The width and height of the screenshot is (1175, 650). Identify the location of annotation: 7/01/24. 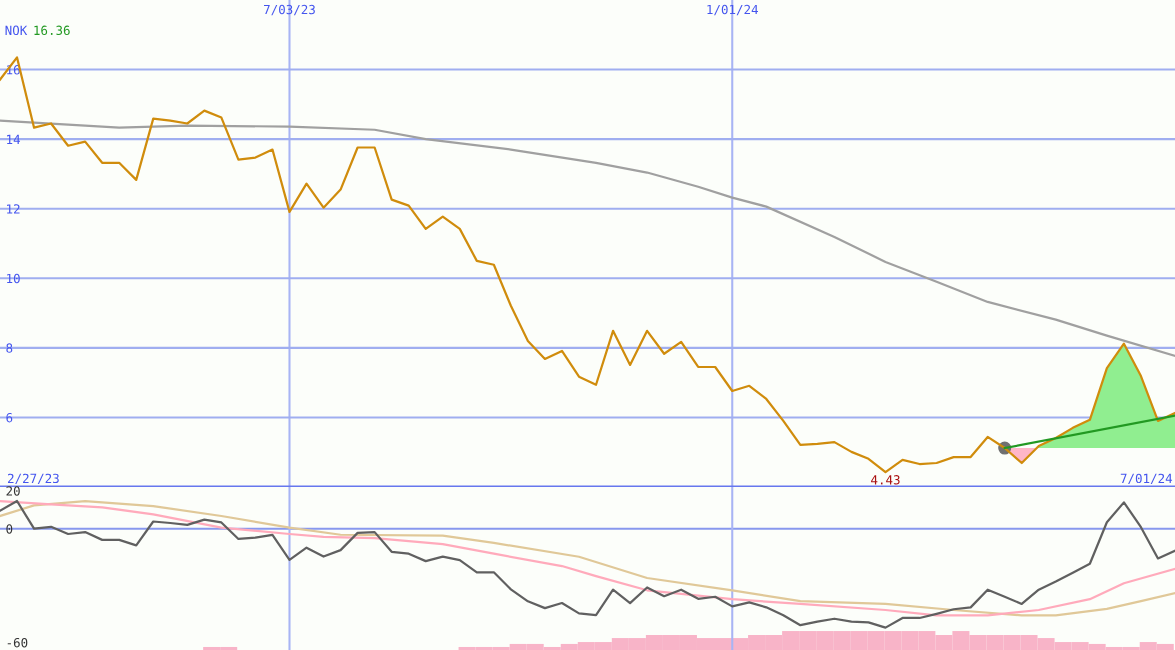
(1146, 479).